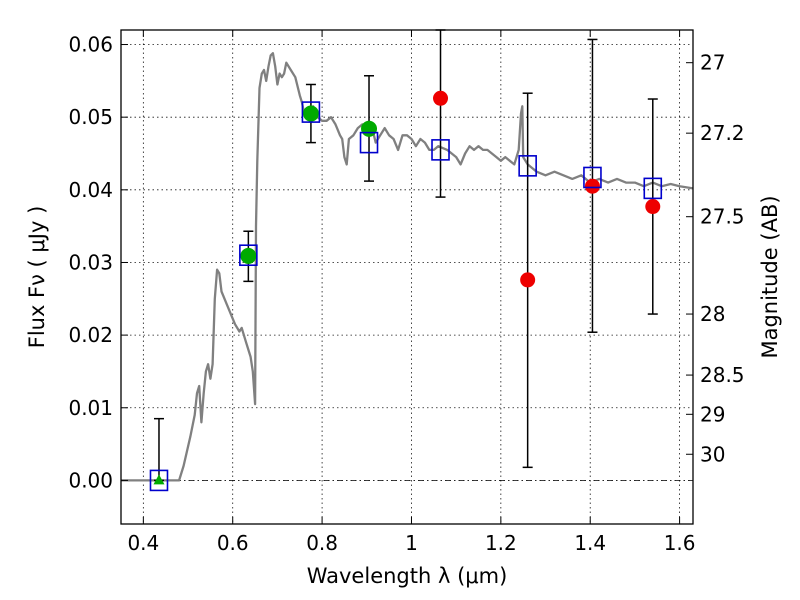 Image resolution: width=800 pixels, height=600 pixels. I want to click on y-tick-label: 0.04, so click(90, 190).